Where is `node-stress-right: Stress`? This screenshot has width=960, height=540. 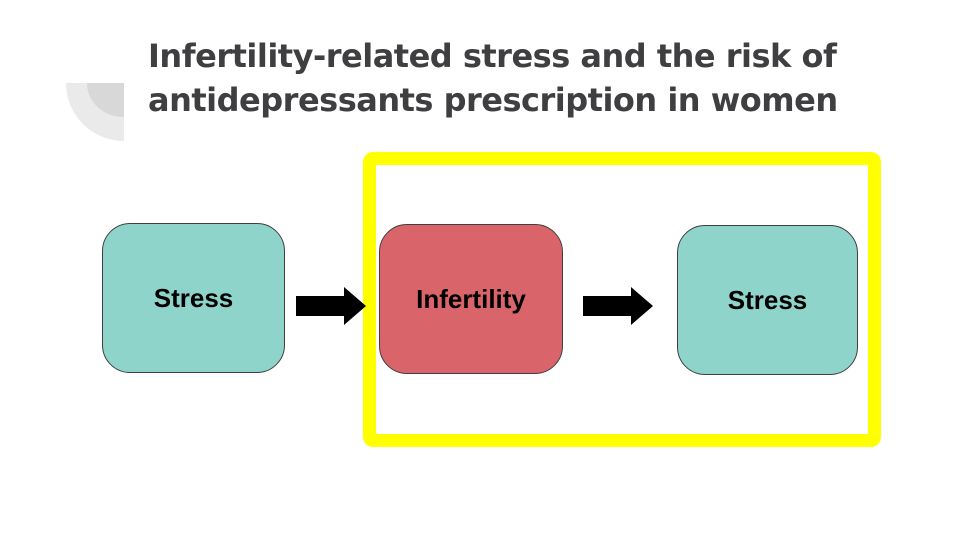
node-stress-right: Stress is located at coordinates (767, 300).